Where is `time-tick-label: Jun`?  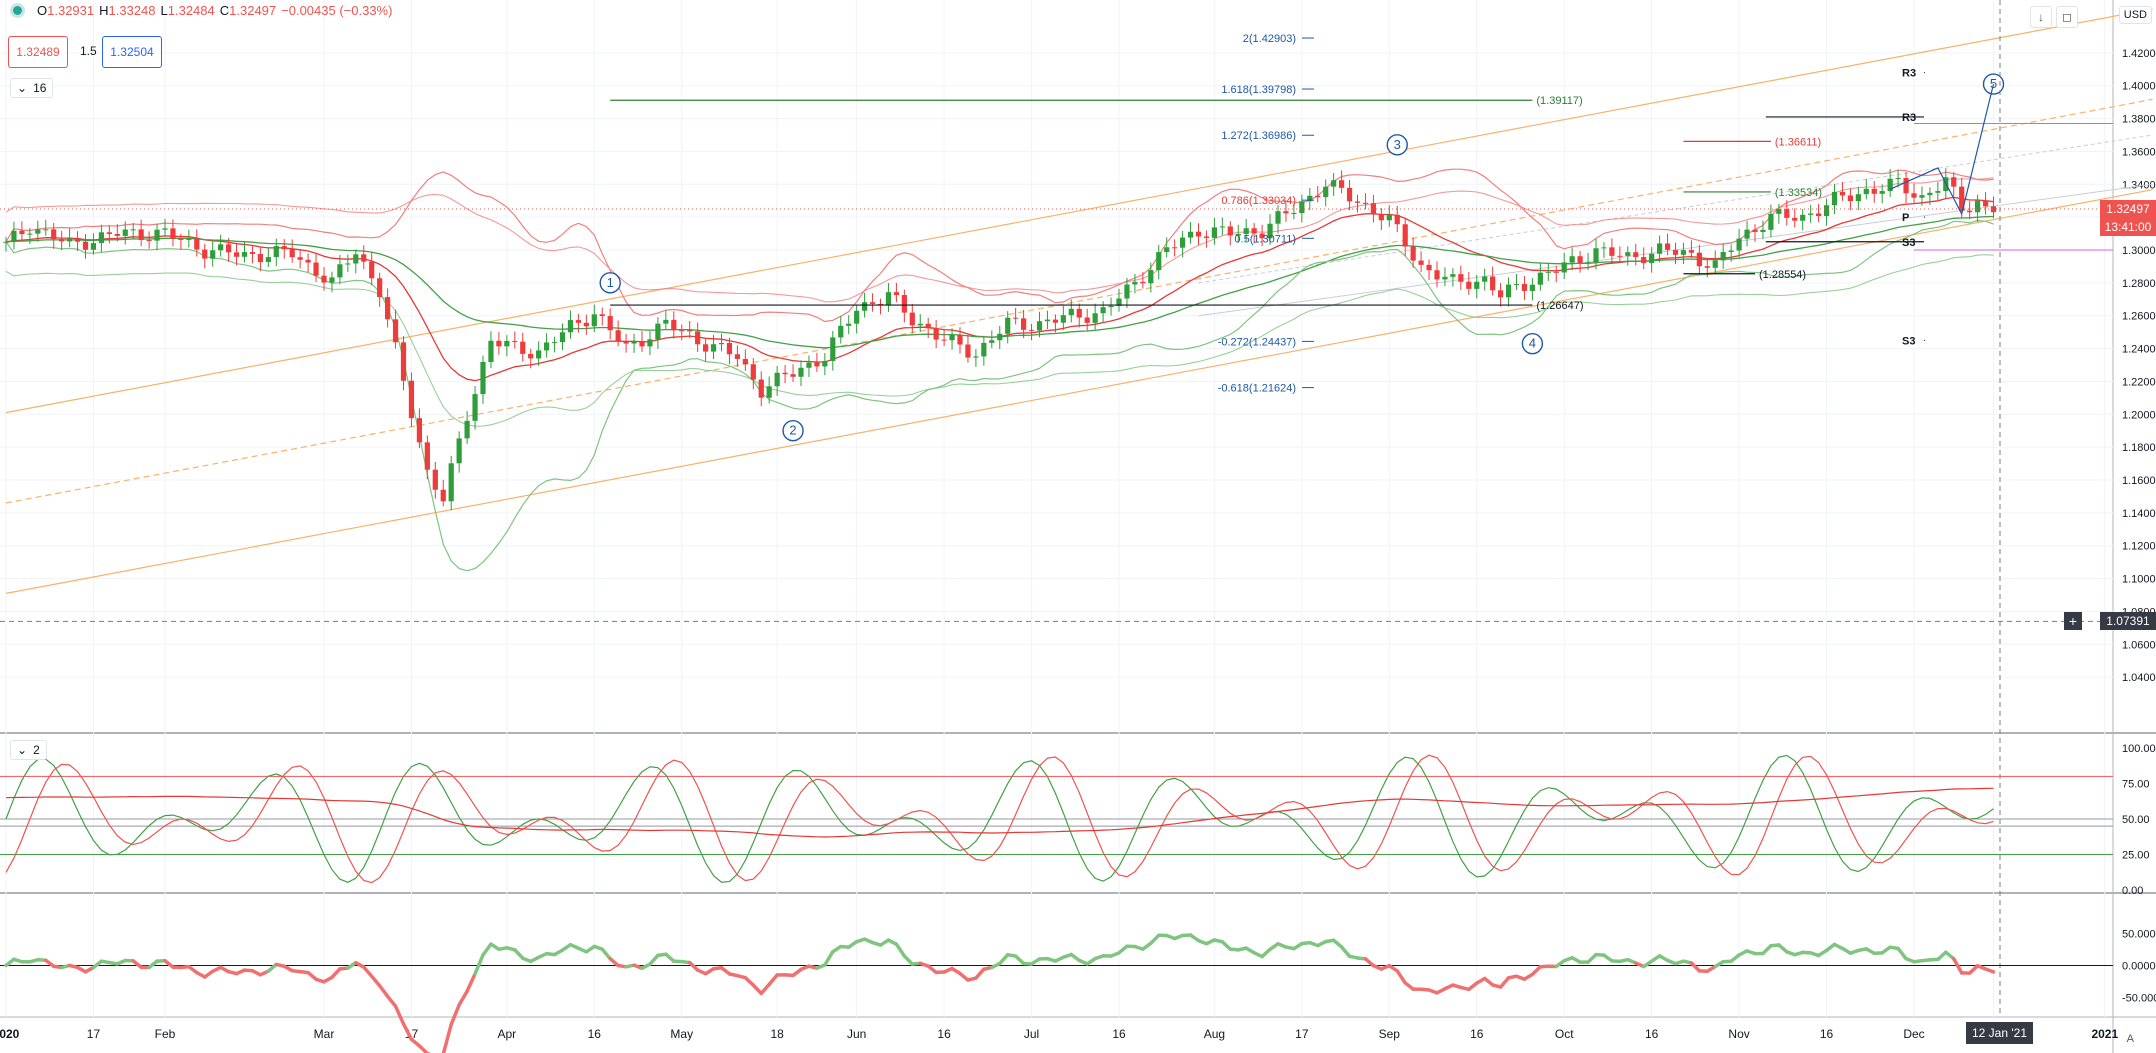 time-tick-label: Jun is located at coordinates (856, 1034).